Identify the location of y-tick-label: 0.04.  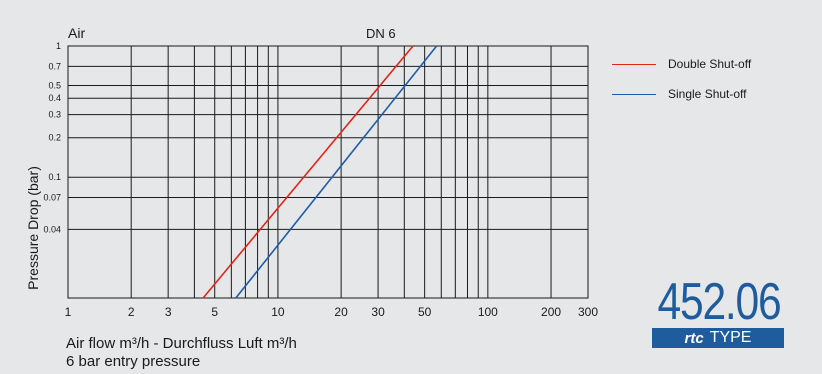
(52, 229).